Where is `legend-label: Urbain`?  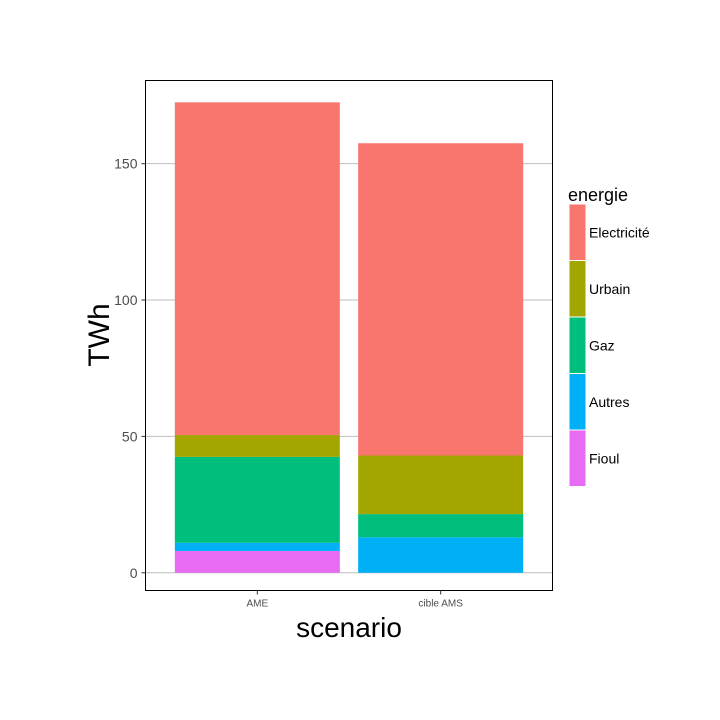 legend-label: Urbain is located at coordinates (609, 289).